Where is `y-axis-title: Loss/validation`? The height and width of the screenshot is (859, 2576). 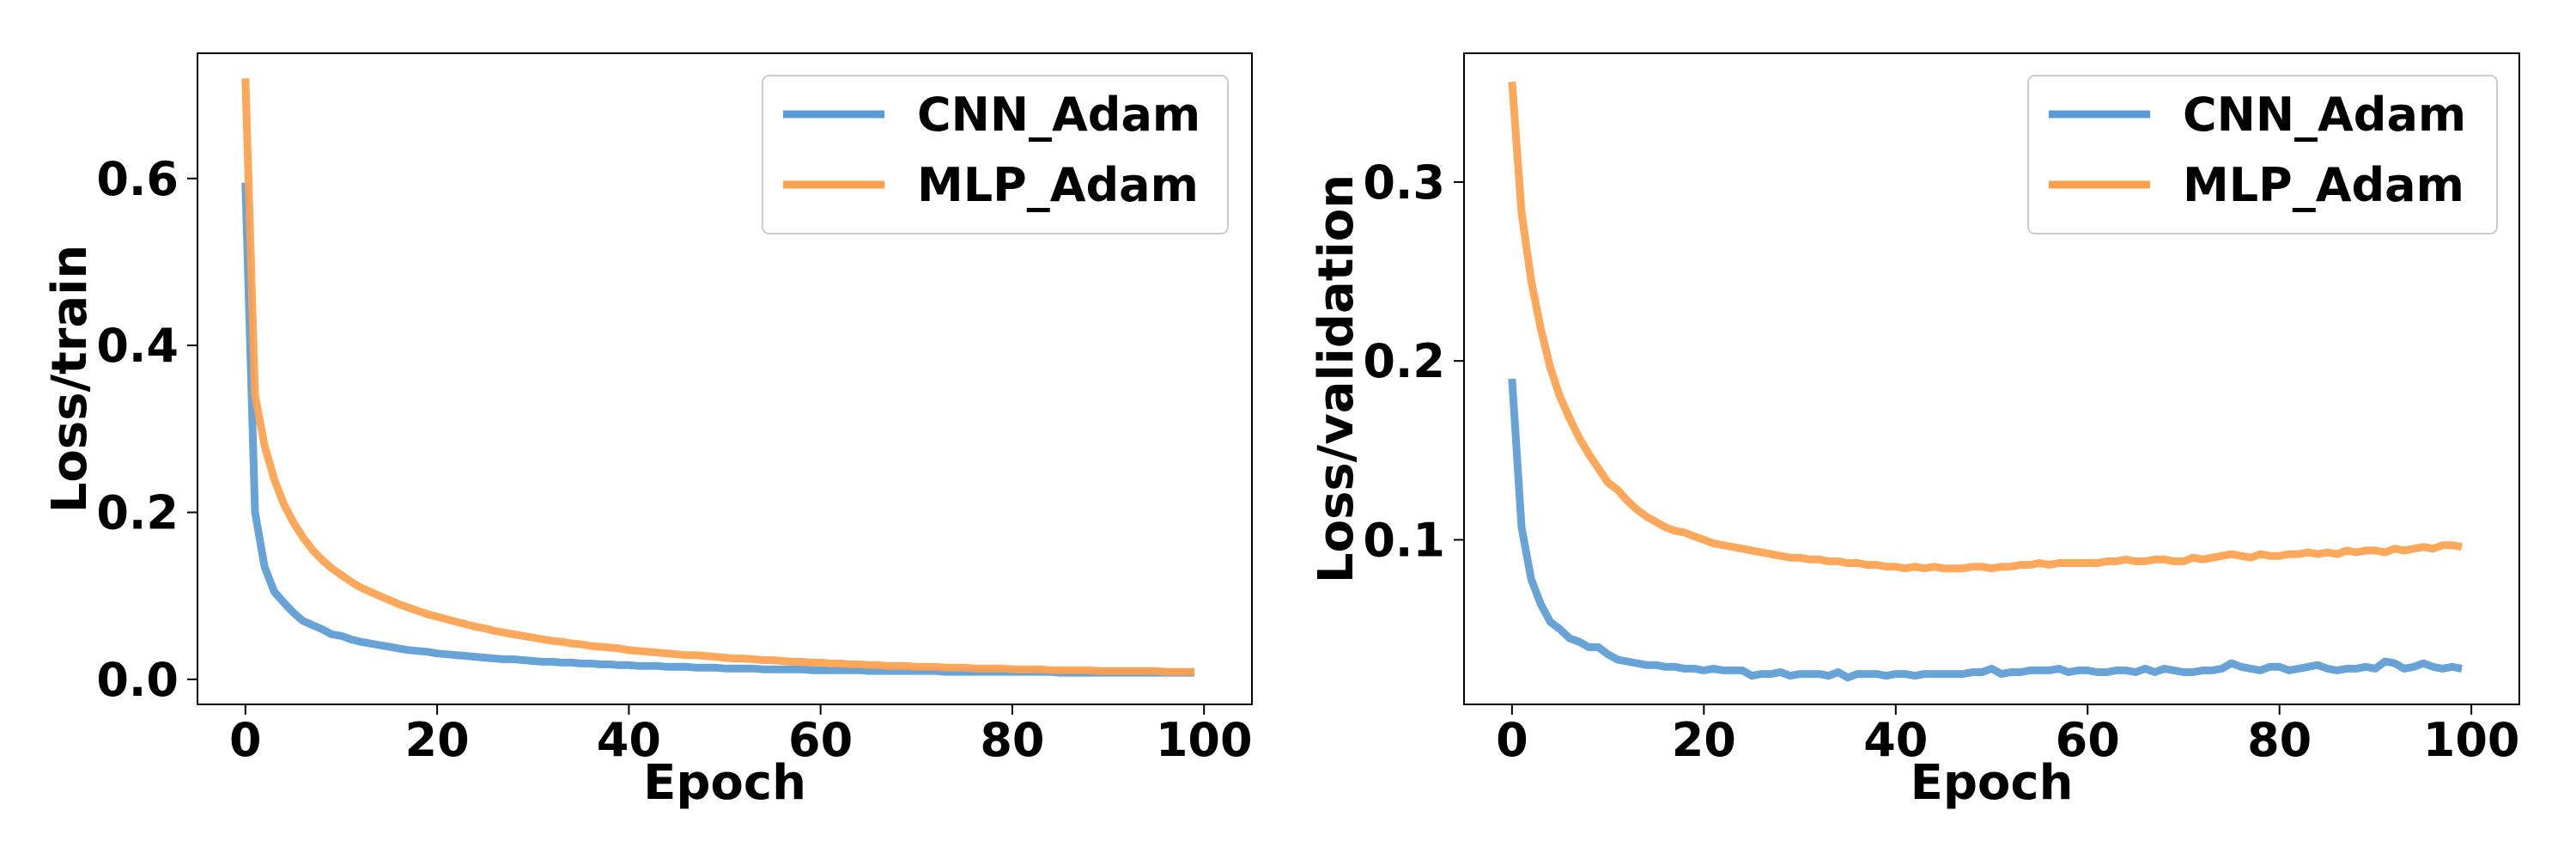
y-axis-title: Loss/validation is located at coordinates (1336, 379).